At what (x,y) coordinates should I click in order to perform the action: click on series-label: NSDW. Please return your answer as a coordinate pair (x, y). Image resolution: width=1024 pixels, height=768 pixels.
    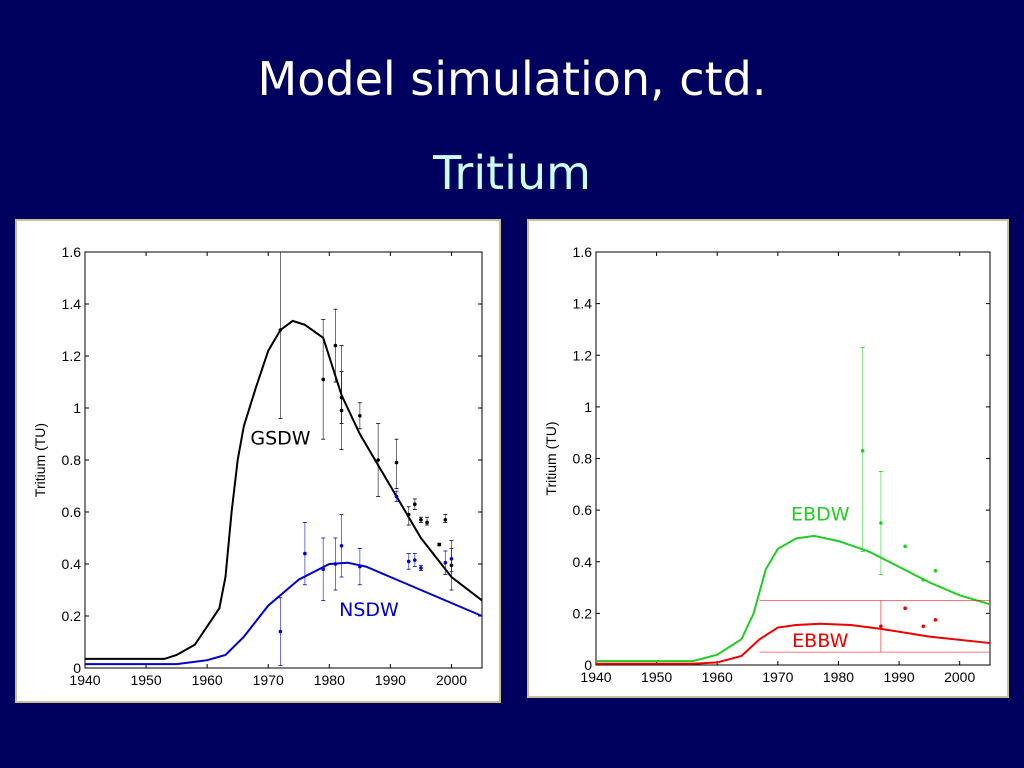
    Looking at the image, I should click on (369, 610).